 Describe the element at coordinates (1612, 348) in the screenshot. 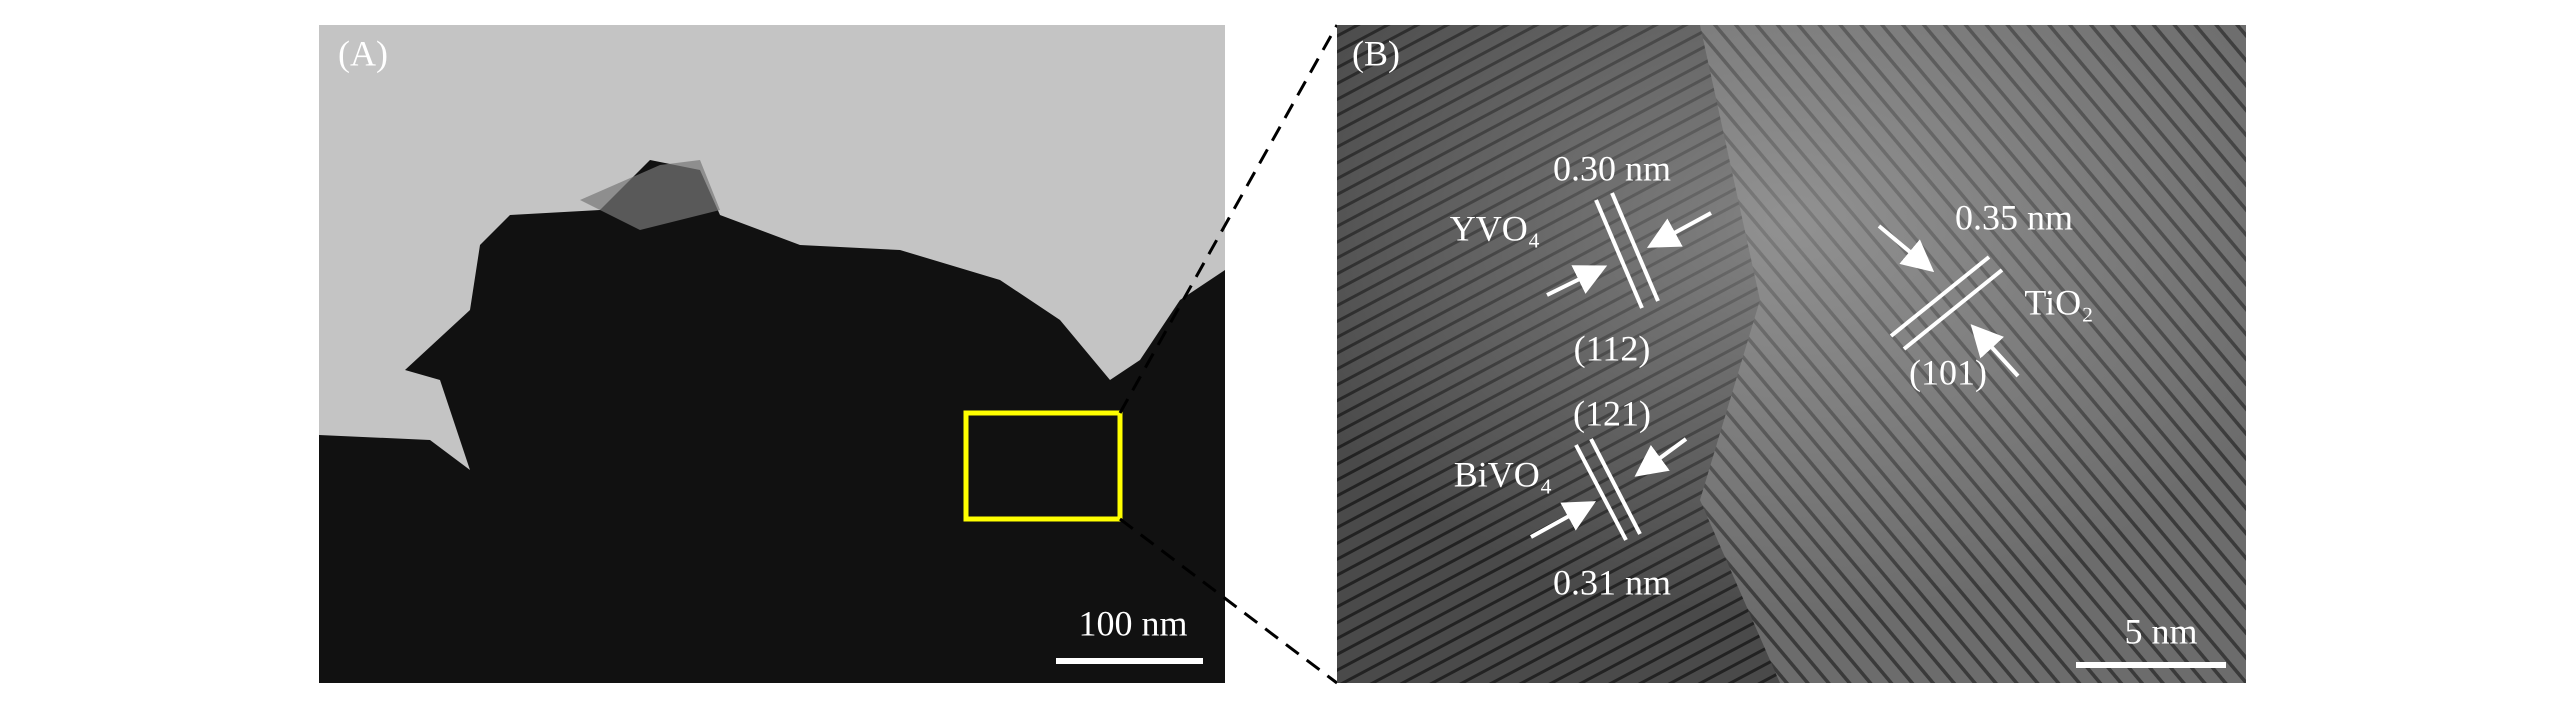

I see `plane-label: (112)` at that location.